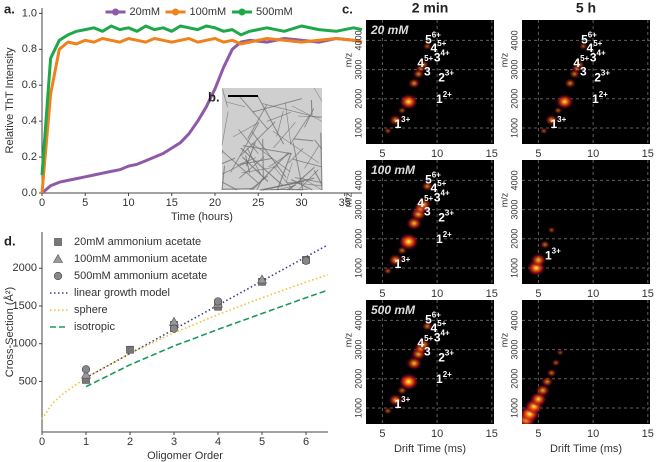 This screenshot has width=666, height=462. Describe the element at coordinates (185, 456) in the screenshot. I see `x-axis-label: Oligomer Order` at that location.